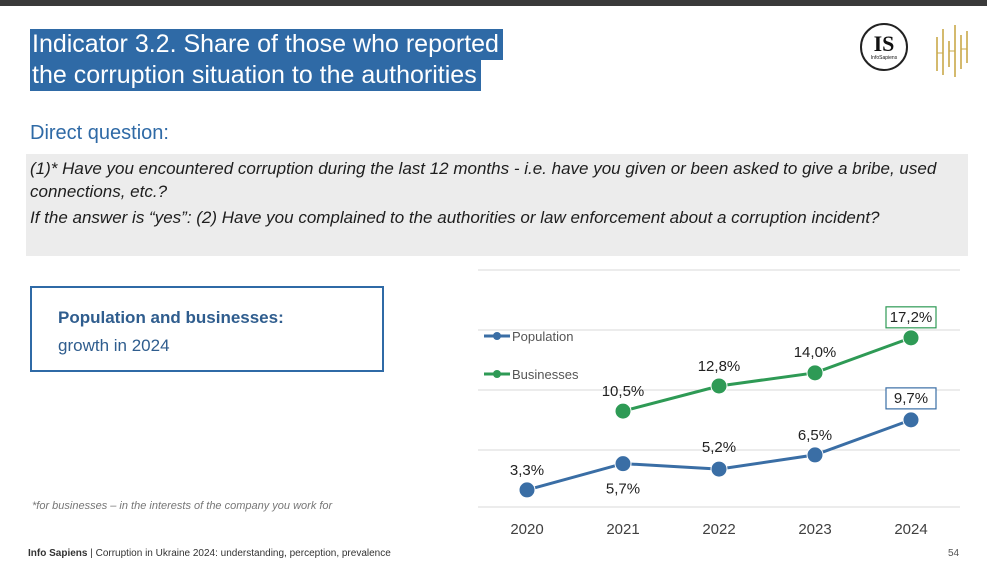  I want to click on logo-initials: IS, so click(884, 43).